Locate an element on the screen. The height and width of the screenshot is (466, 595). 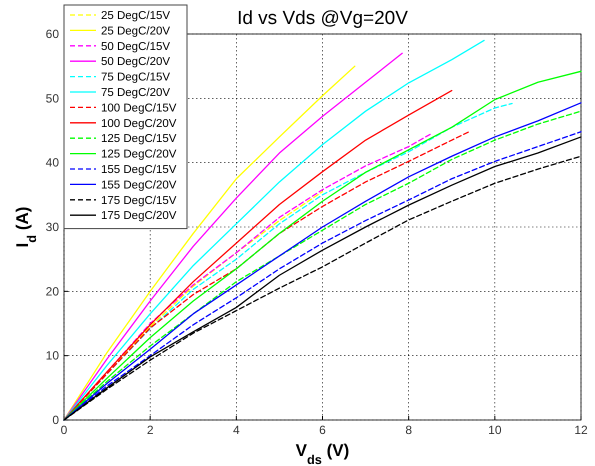
legend-label: 125 DegC/20V is located at coordinates (139, 154).